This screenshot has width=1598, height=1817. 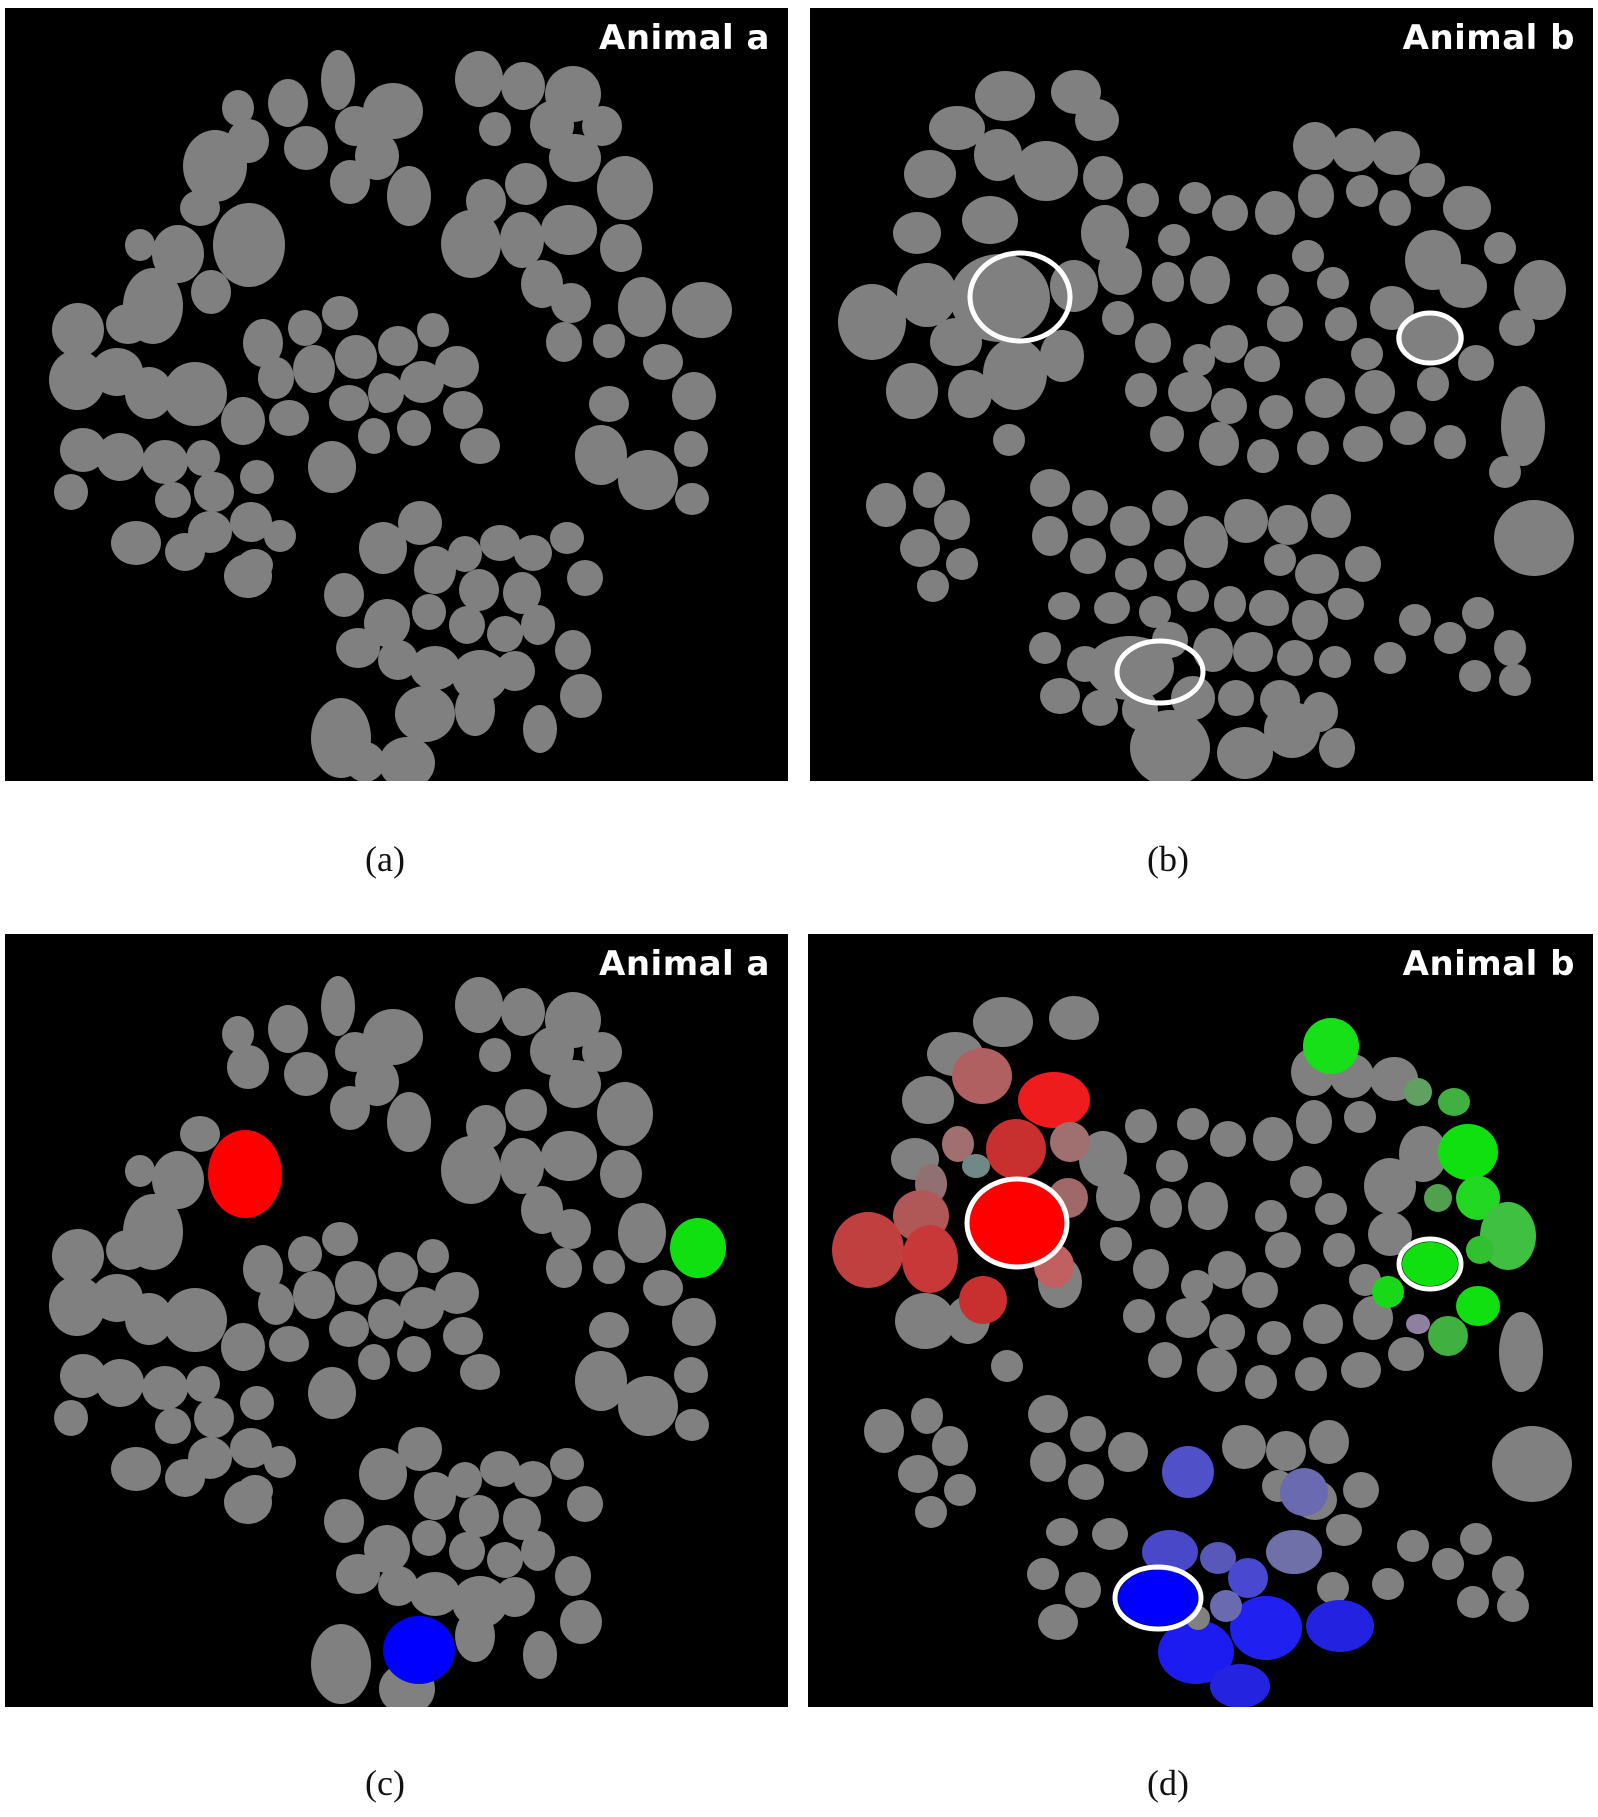 What do you see at coordinates (698, 1248) in the screenshot?
I see `cell-green` at bounding box center [698, 1248].